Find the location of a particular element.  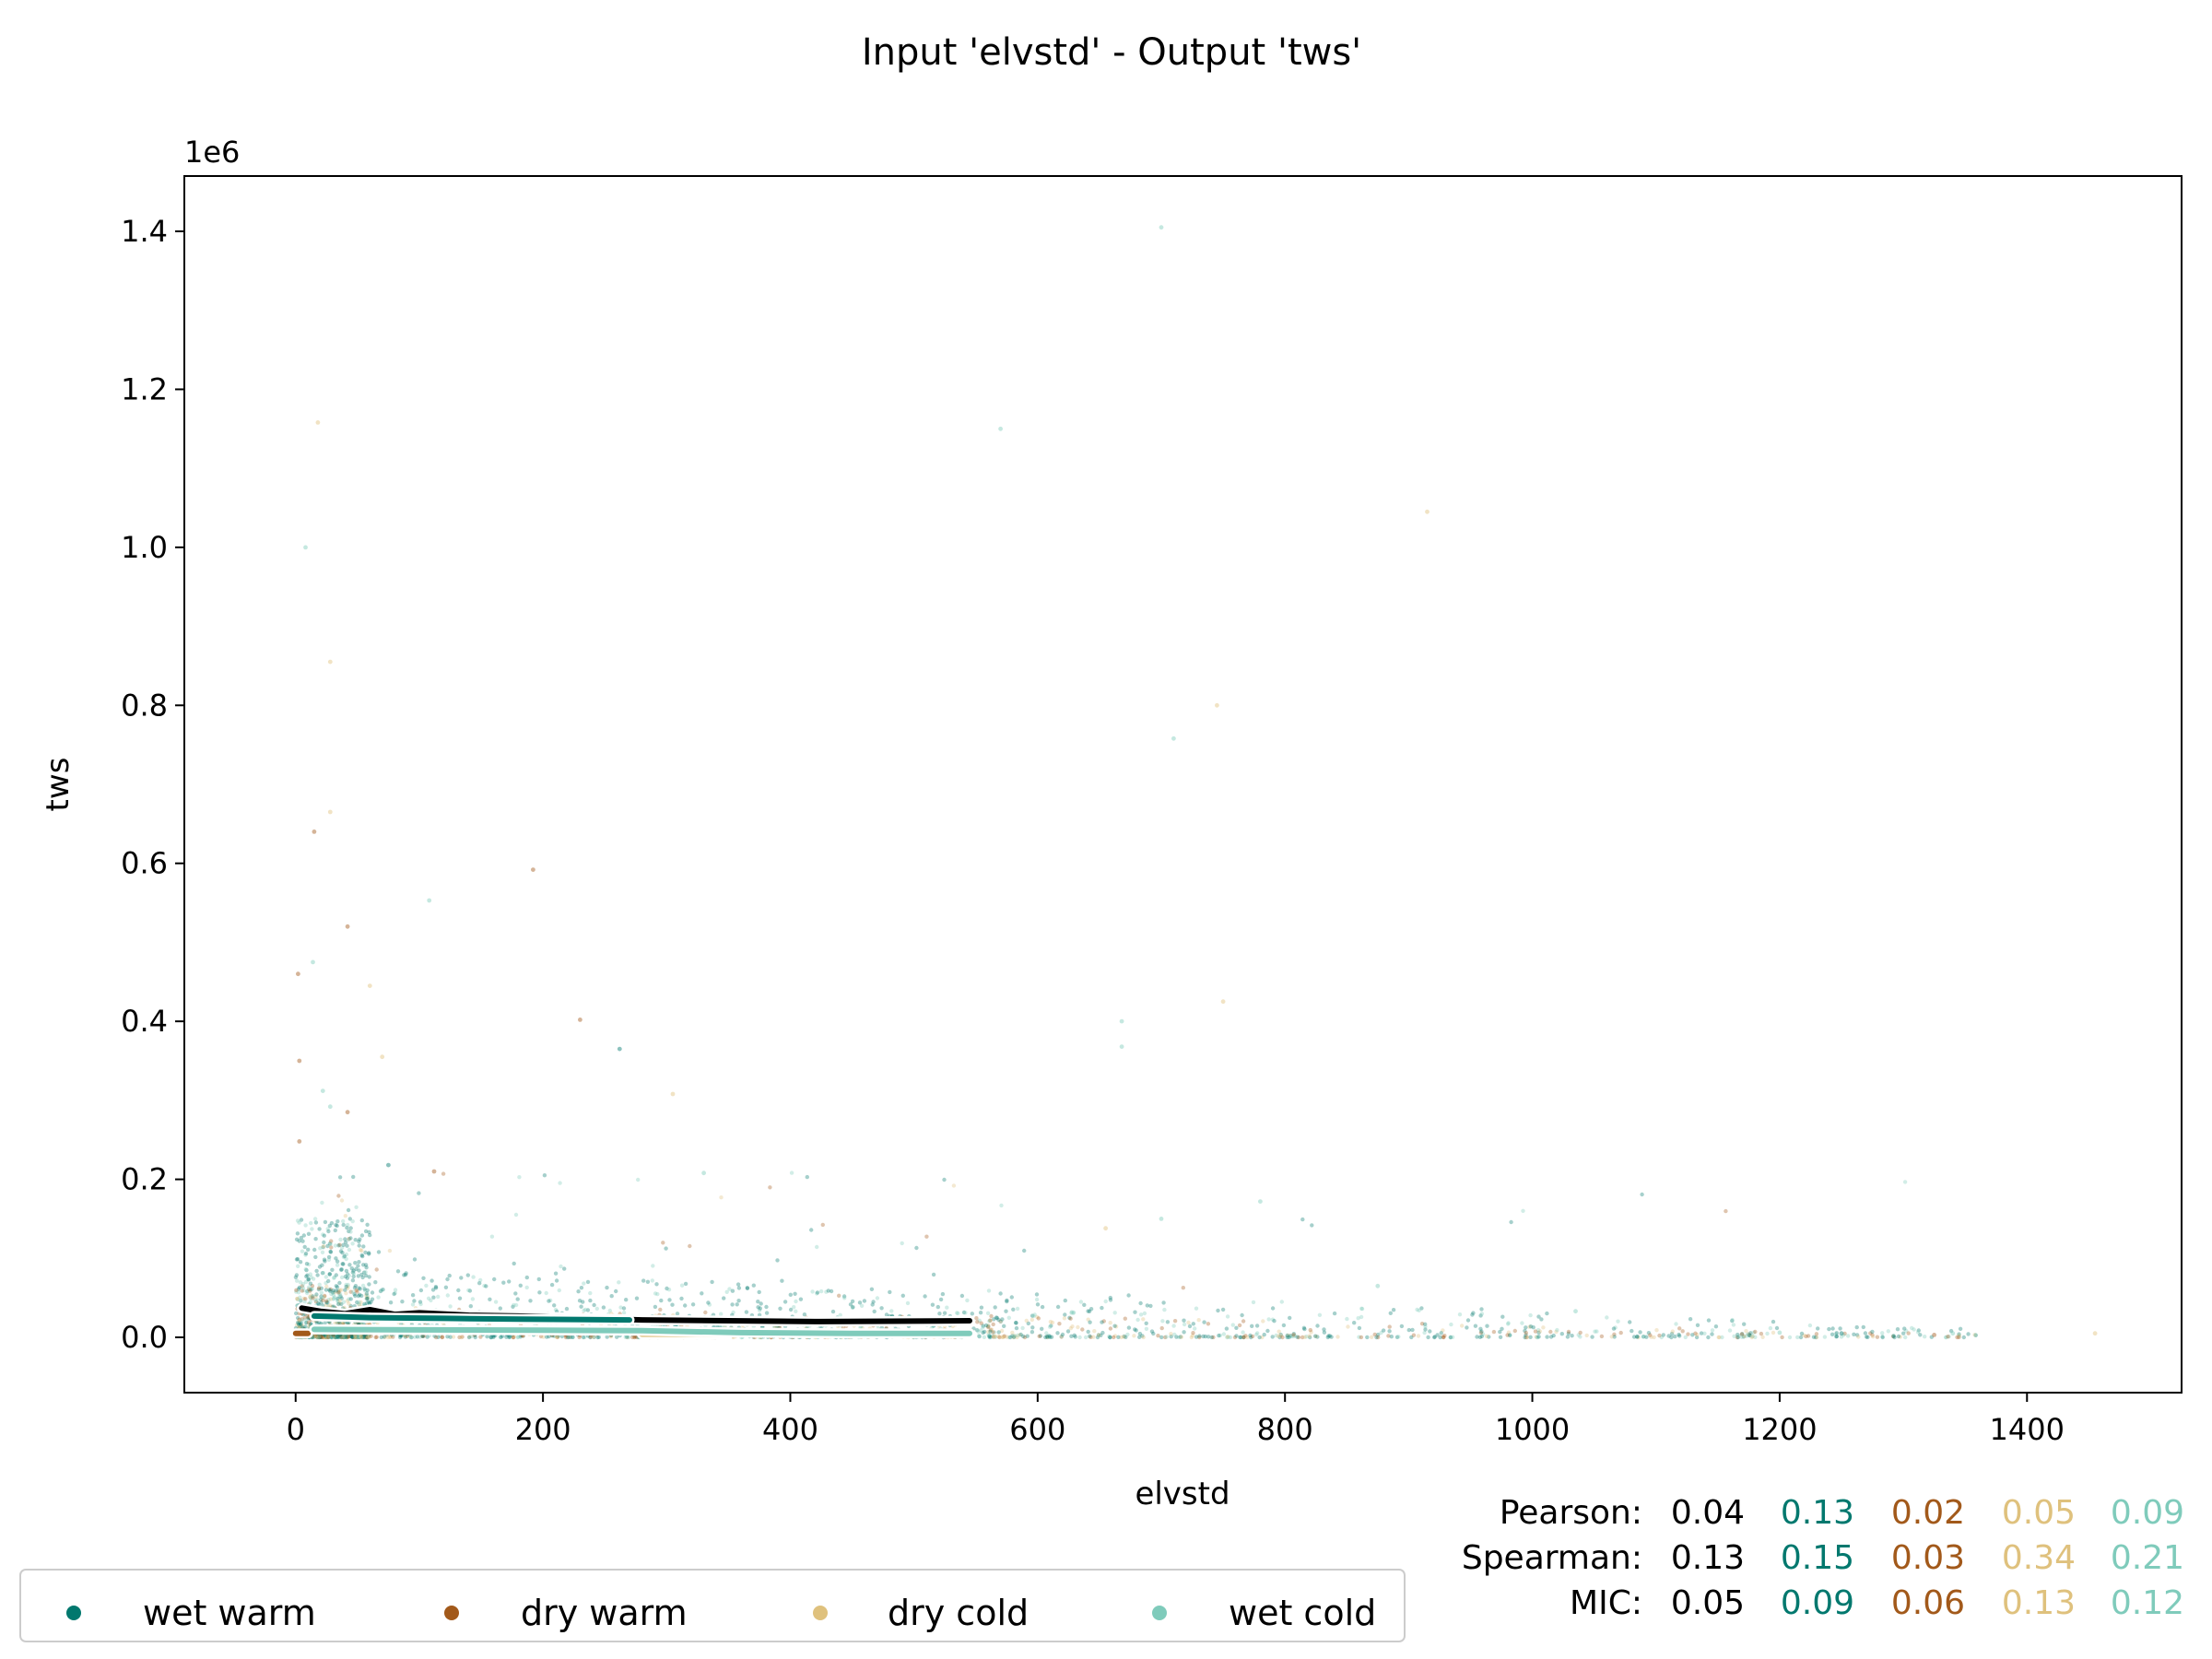

legend-label: wet warm is located at coordinates (229, 1613).